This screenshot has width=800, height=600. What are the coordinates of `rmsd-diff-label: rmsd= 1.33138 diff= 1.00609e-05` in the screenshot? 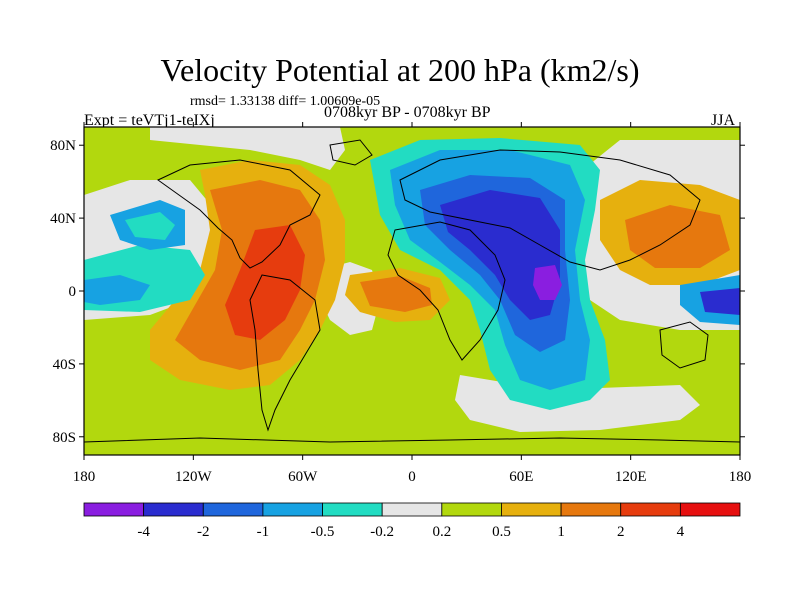 It's located at (285, 101).